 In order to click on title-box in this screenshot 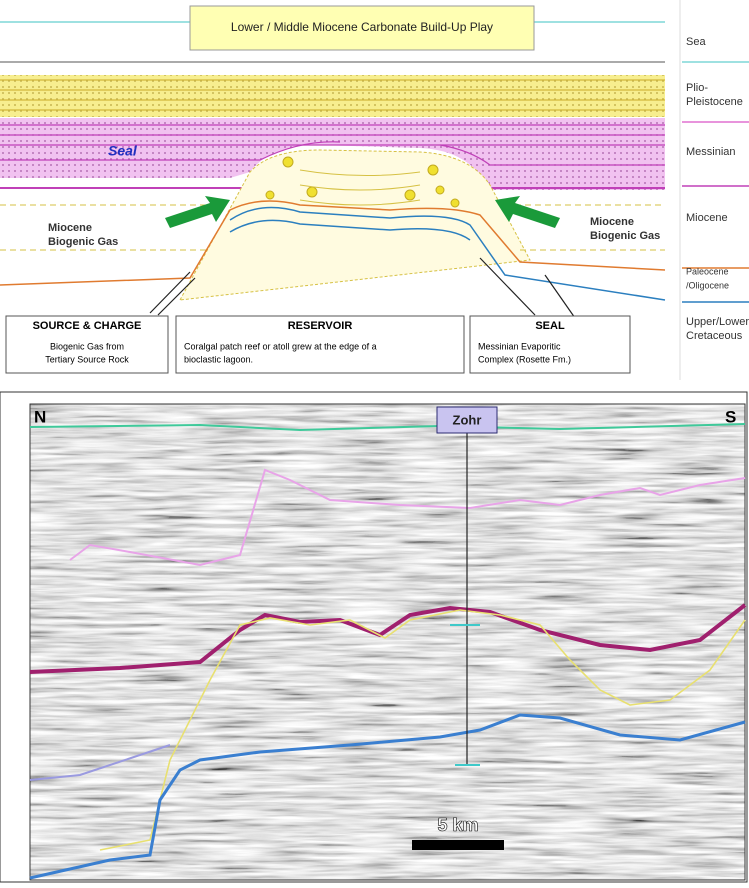, I will do `click(362, 28)`.